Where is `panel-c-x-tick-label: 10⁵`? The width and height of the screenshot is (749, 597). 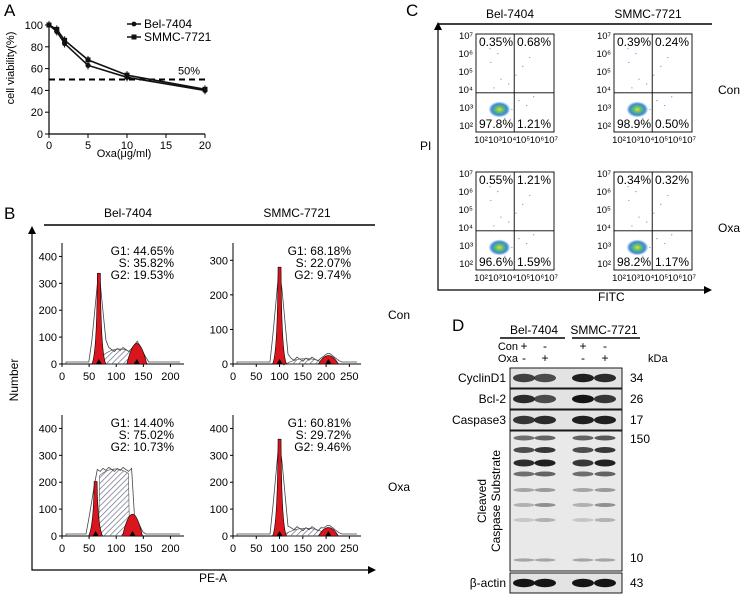 panel-c-x-tick-label: 10⁵ is located at coordinates (523, 140).